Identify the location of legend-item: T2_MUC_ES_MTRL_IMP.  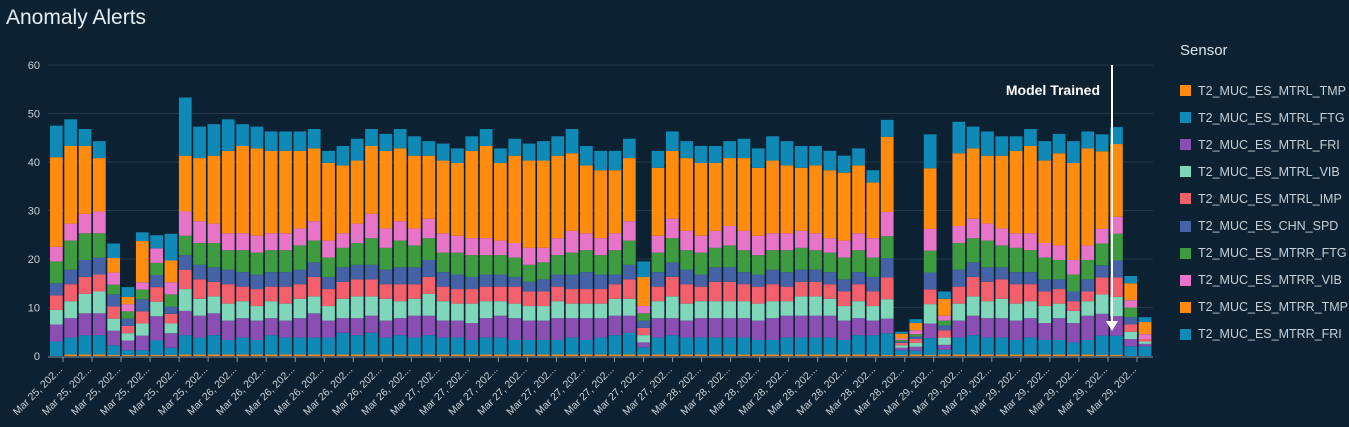
(1262, 198).